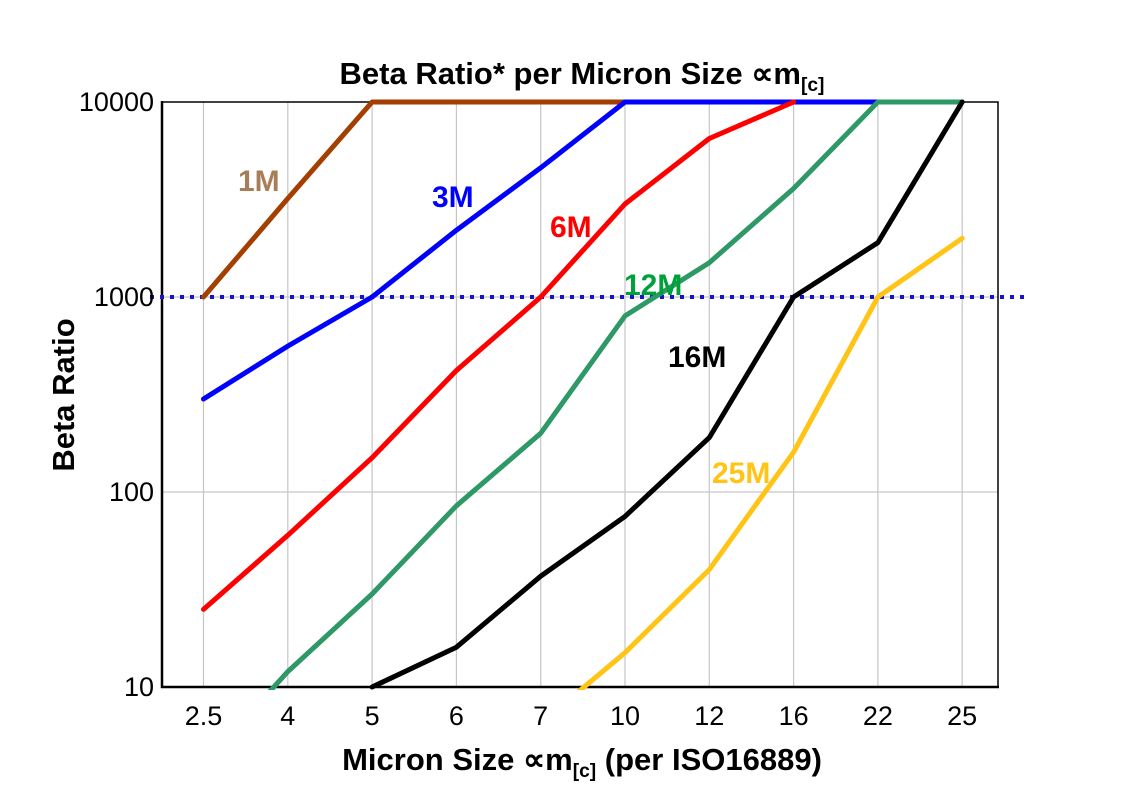  Describe the element at coordinates (584, 772) in the screenshot. I see `x-axis-title-subscript: [c]` at that location.